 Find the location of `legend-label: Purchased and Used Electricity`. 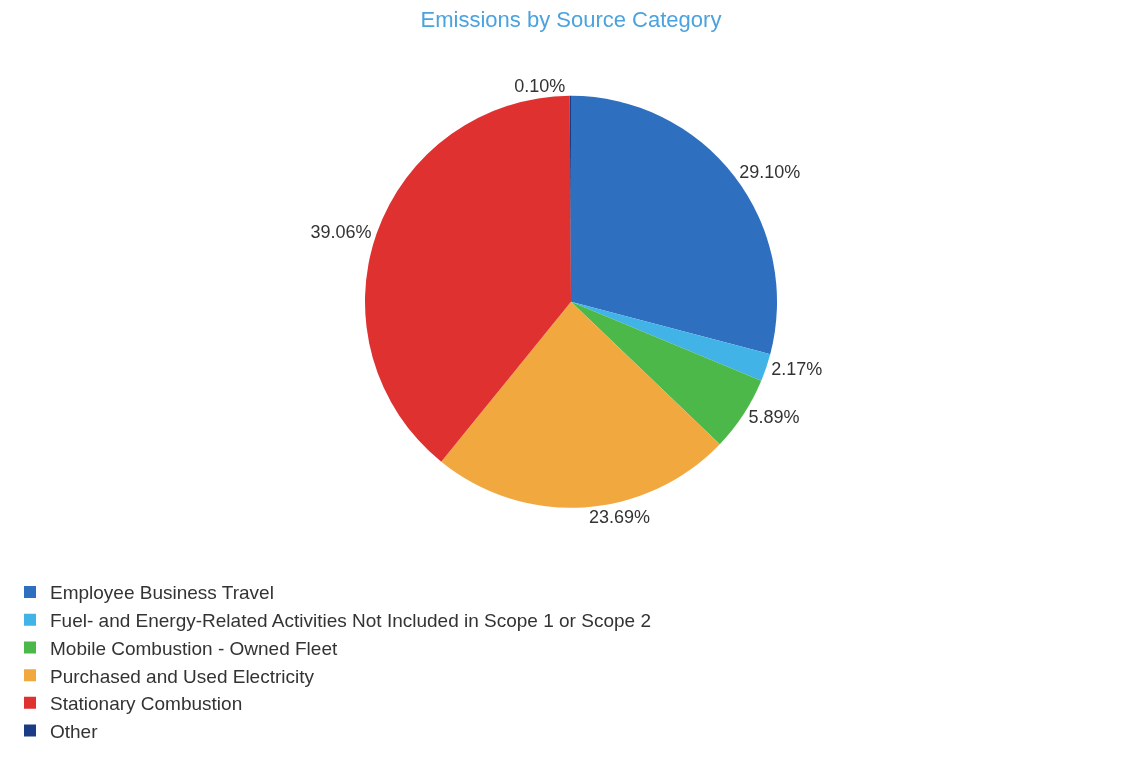

legend-label: Purchased and Used Electricity is located at coordinates (182, 676).